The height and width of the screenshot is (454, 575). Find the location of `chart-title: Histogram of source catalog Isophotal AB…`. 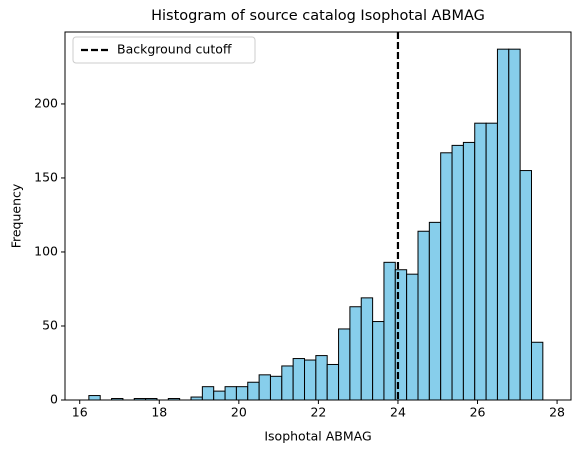

chart-title: Histogram of source catalog Isophotal AB… is located at coordinates (318, 16).